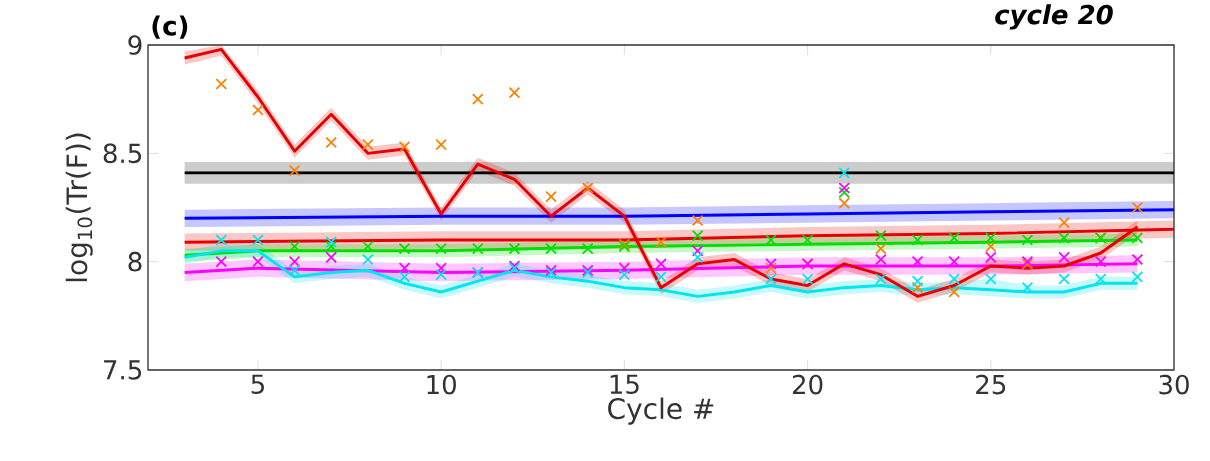 The width and height of the screenshot is (1210, 461). What do you see at coordinates (122, 153) in the screenshot?
I see `y-tick-label: 8.5` at bounding box center [122, 153].